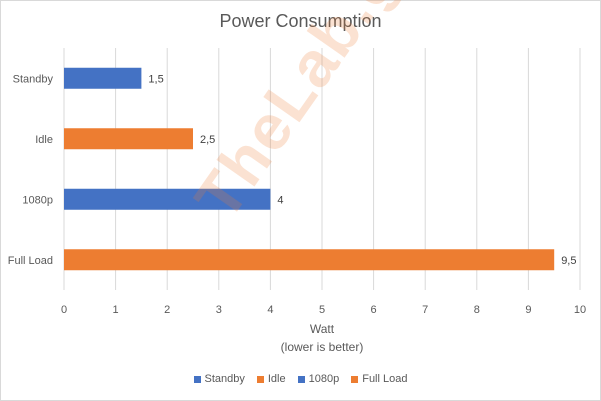 The height and width of the screenshot is (401, 601). I want to click on category-label: Full Load, so click(30, 261).